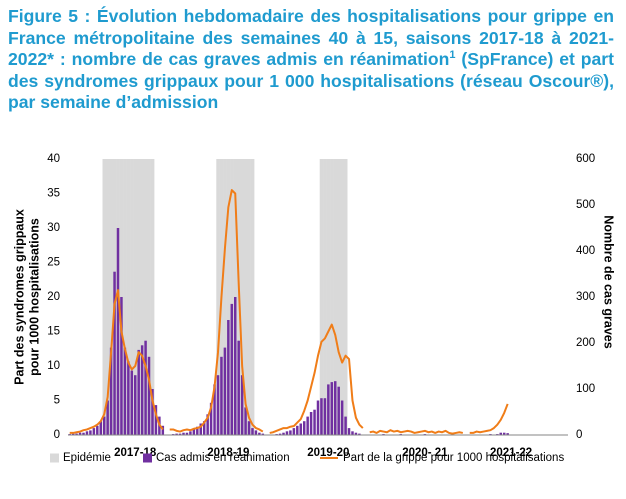  What do you see at coordinates (585, 343) in the screenshot?
I see `y2-tick-label: 200` at bounding box center [585, 343].